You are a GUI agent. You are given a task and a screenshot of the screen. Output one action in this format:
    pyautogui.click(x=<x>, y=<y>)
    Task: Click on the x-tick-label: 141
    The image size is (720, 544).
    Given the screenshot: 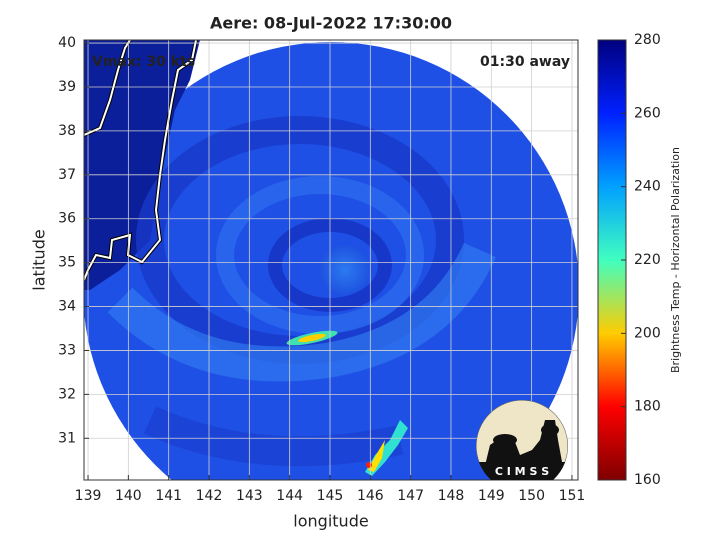 What is the action you would take?
    pyautogui.click(x=168, y=496)
    